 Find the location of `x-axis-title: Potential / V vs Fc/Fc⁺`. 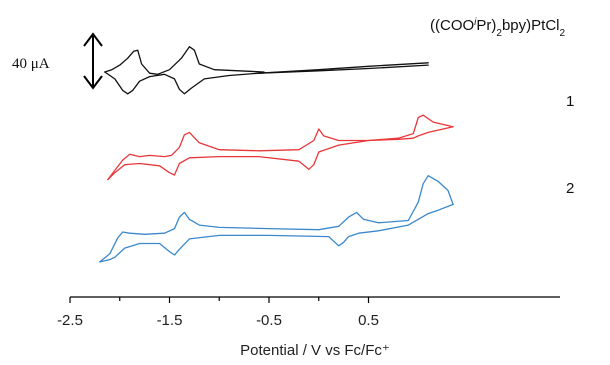

x-axis-title: Potential / V vs Fc/Fc⁺ is located at coordinates (315, 350).